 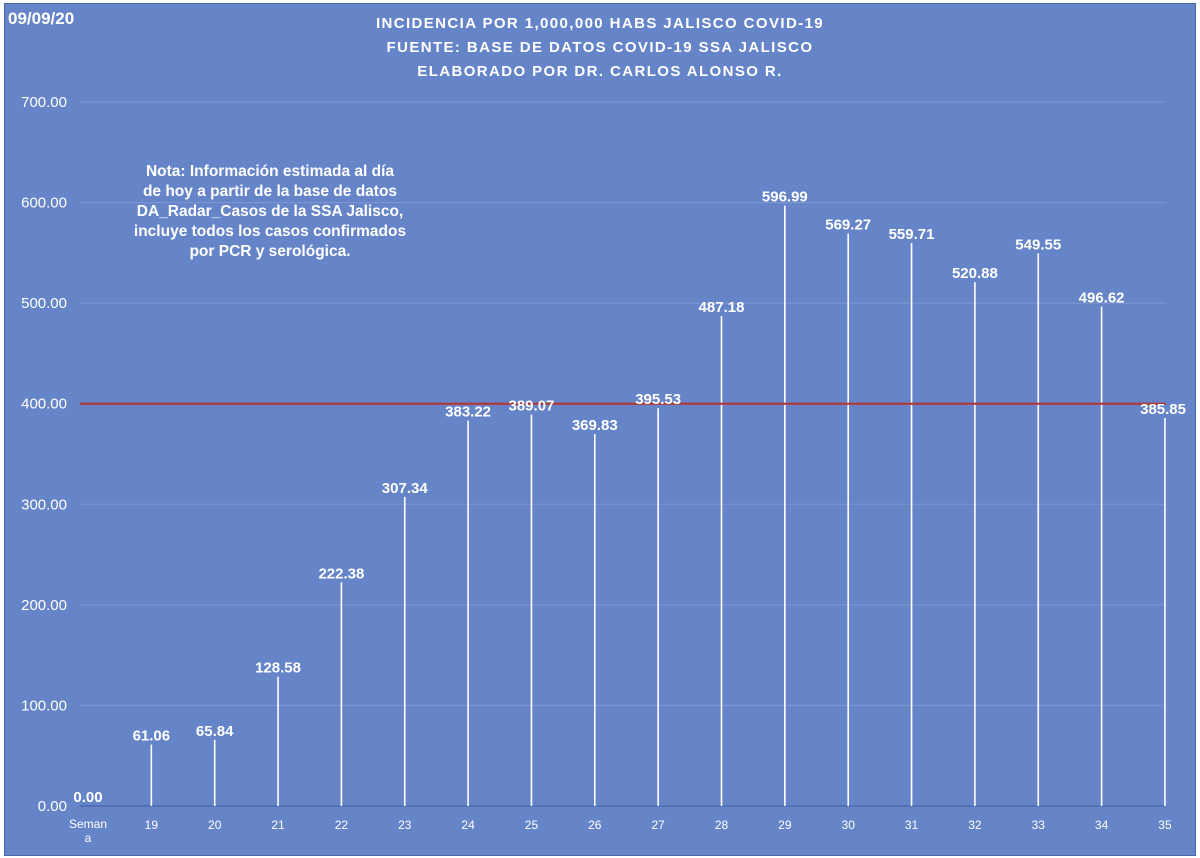 What do you see at coordinates (44, 504) in the screenshot?
I see `y-tick-label: 300.00` at bounding box center [44, 504].